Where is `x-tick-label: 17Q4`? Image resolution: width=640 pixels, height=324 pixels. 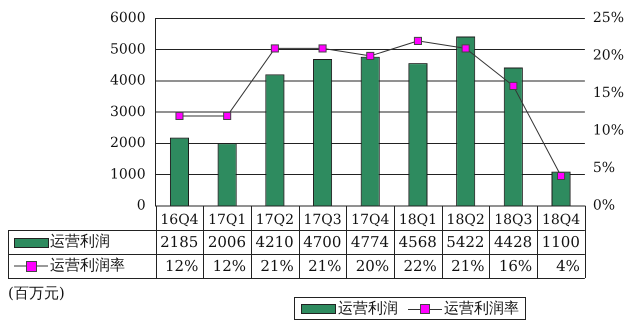 x-tick-label: 17Q4 is located at coordinates (370, 220).